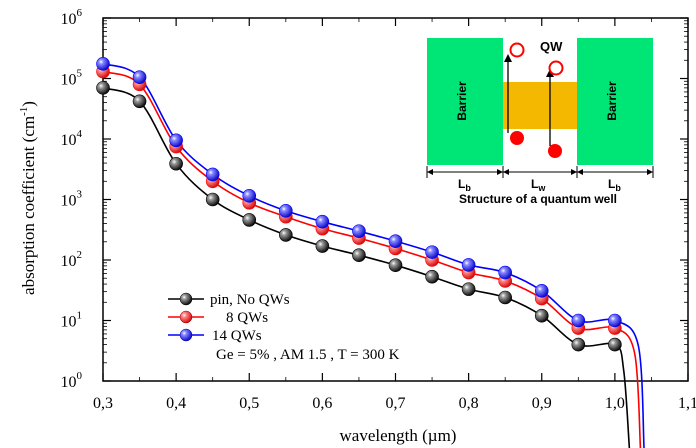 This screenshot has width=696, height=448. Describe the element at coordinates (72, 199) in the screenshot. I see `y-tick-label: 10³` at that location.